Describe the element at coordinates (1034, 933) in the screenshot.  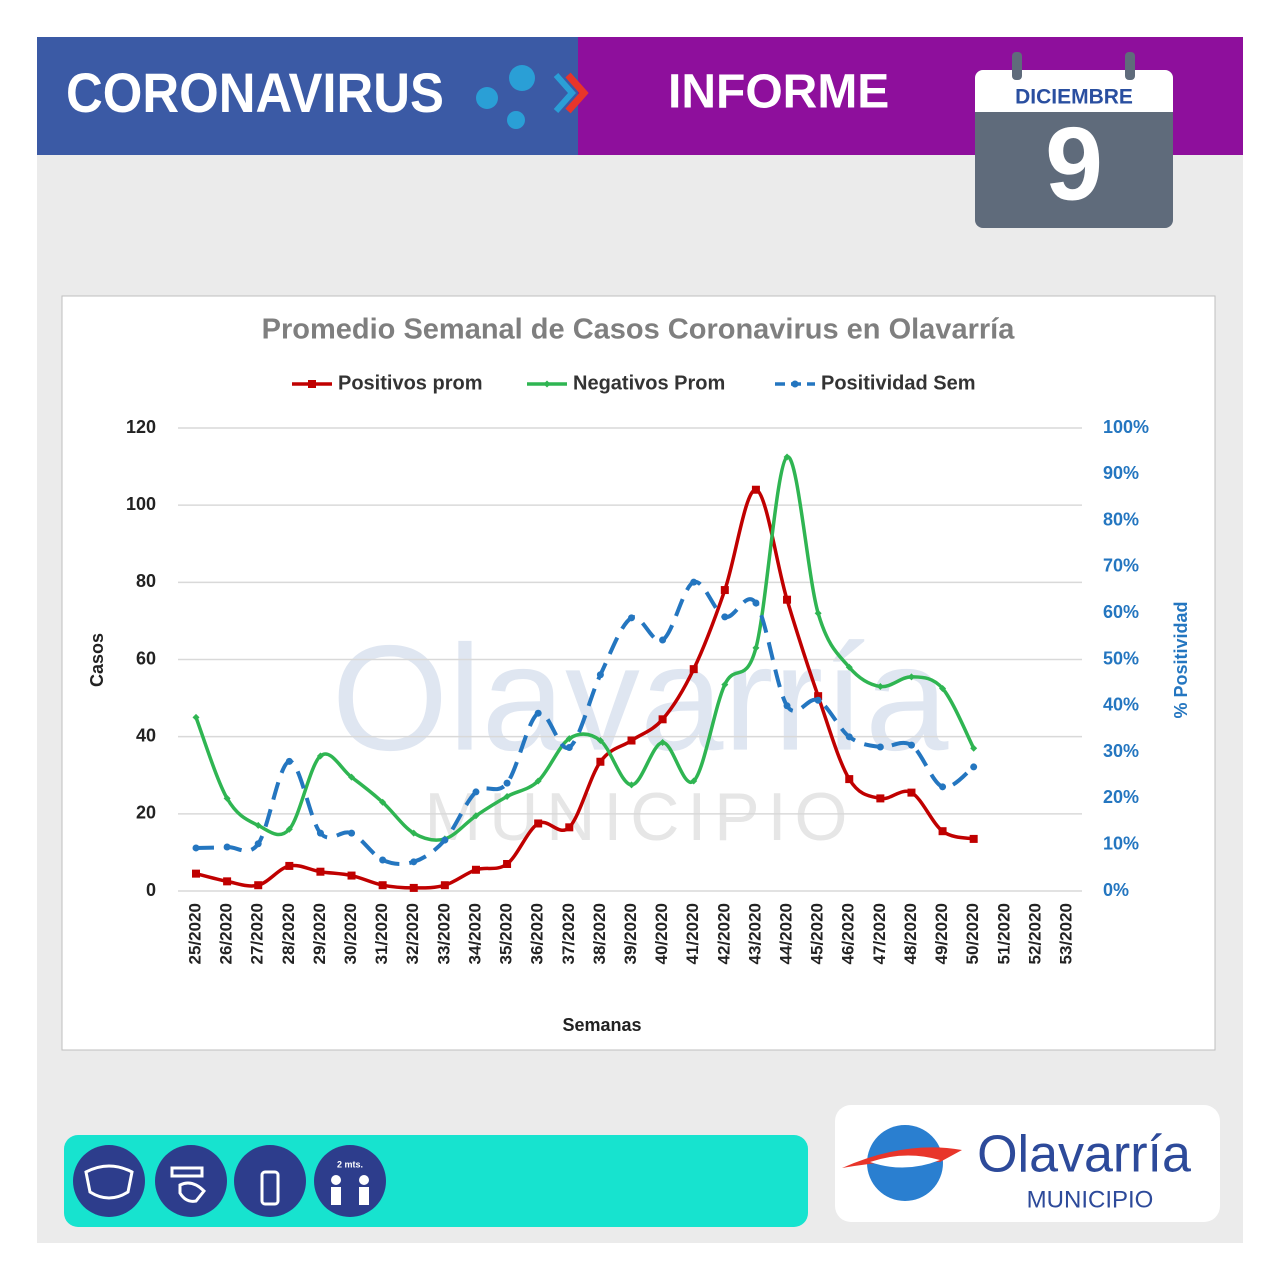
I see `x-tick-label: 52/2020` at that location.